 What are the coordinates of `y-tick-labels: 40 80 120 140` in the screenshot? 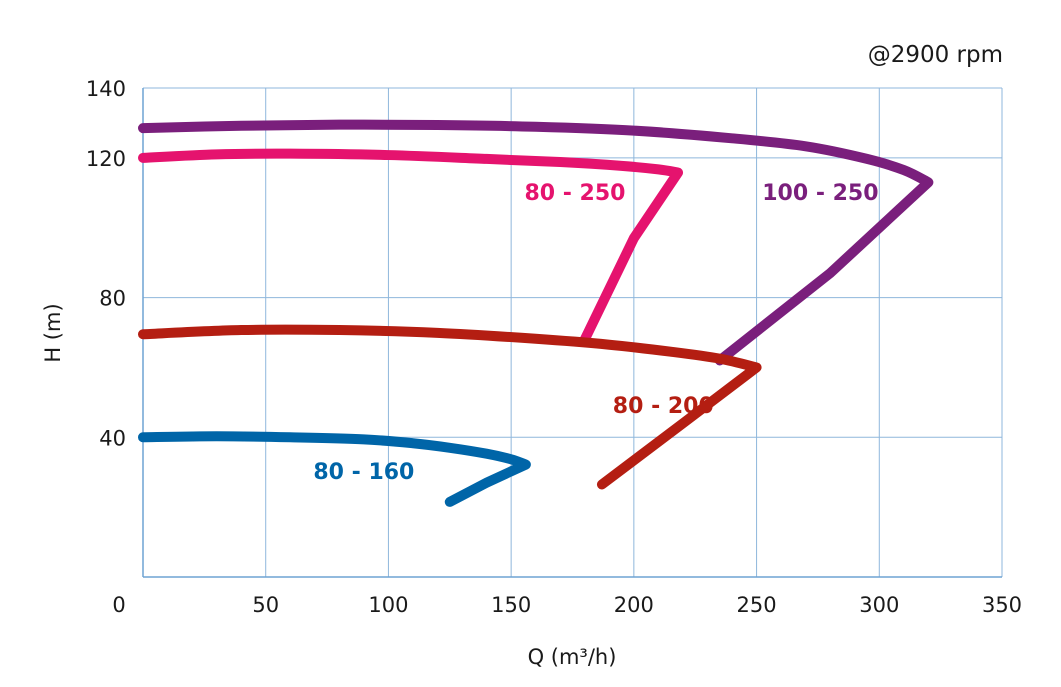 It's located at (106, 263).